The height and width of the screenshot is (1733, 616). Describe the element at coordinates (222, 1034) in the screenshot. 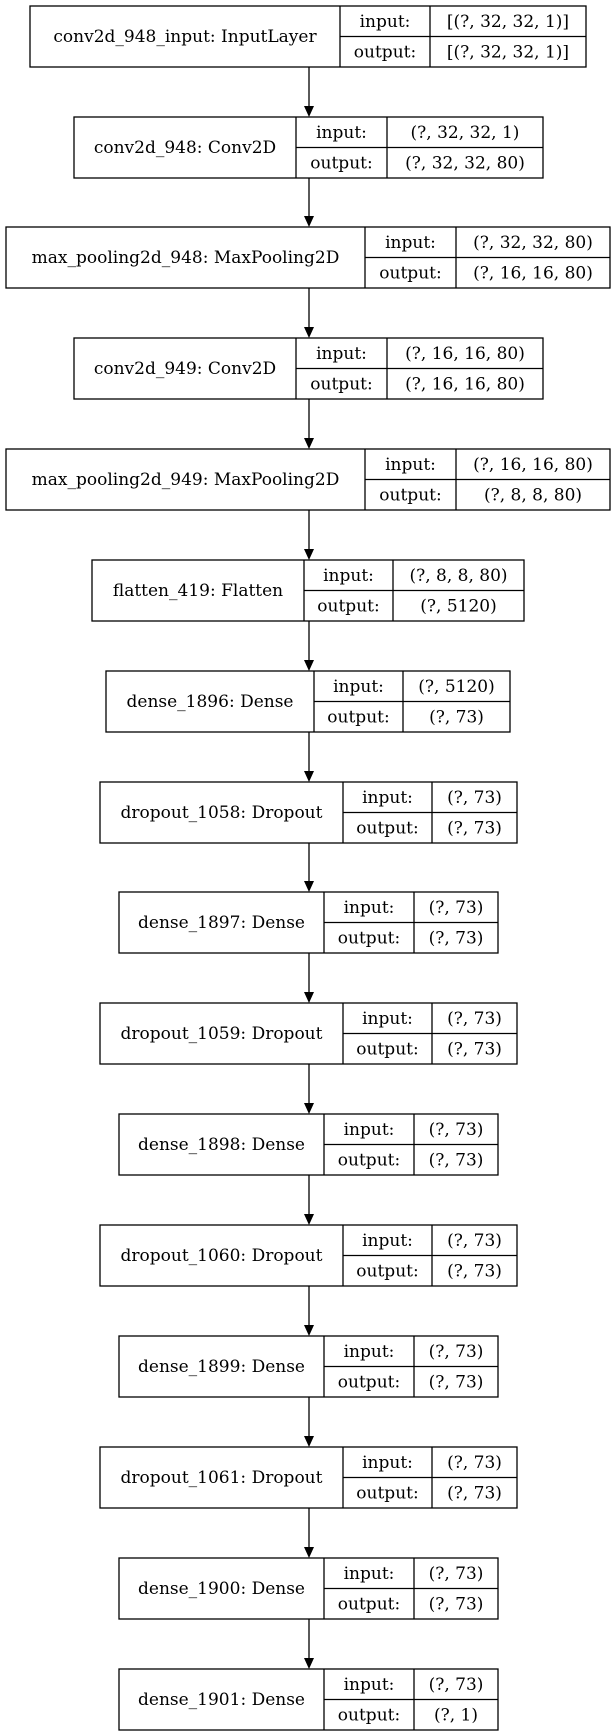

I see `layer-name: dropout_1059: Dropout` at that location.